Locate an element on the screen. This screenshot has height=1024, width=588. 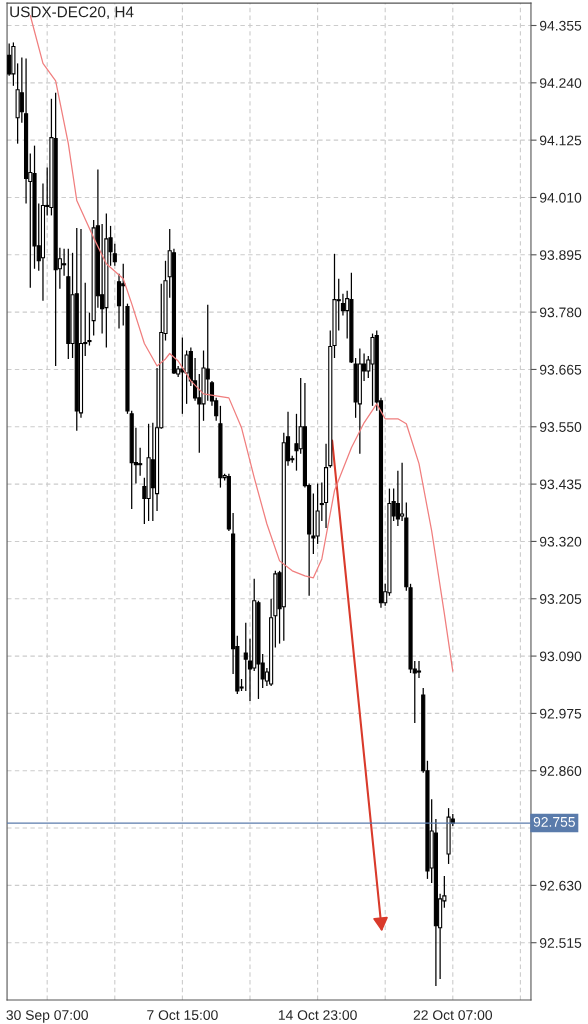
y-tick-label: 93.320 is located at coordinates (560, 541).